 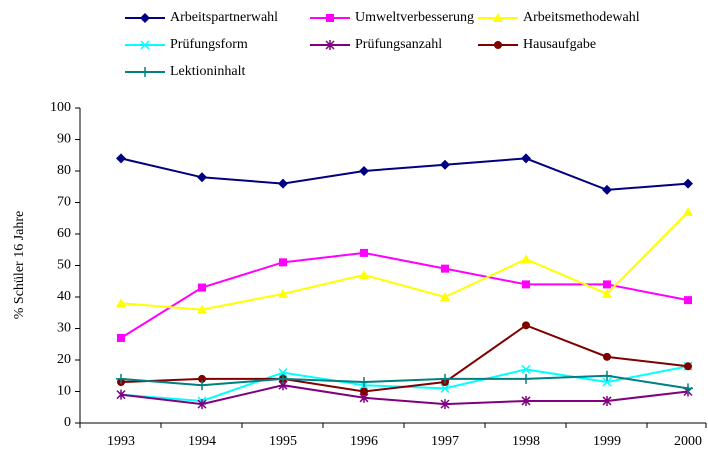 What do you see at coordinates (283, 441) in the screenshot?
I see `x-tick-label: 1995` at bounding box center [283, 441].